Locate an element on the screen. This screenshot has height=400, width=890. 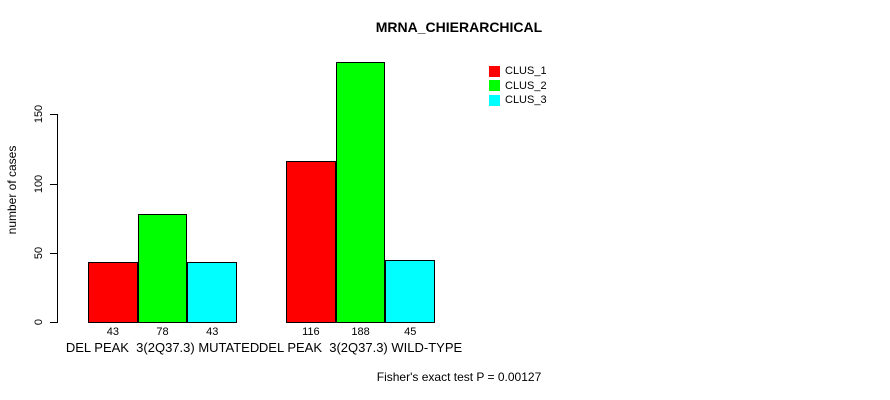
bar-clus_2-group1 is located at coordinates (162, 268).